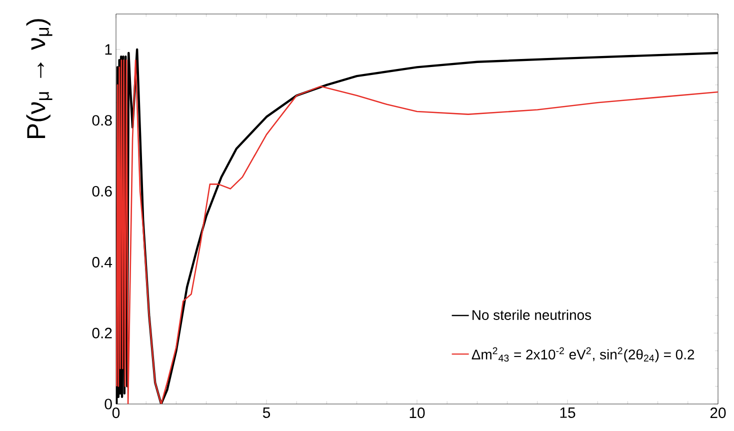  What do you see at coordinates (108, 404) in the screenshot?
I see `y-tick-label: 0` at bounding box center [108, 404].